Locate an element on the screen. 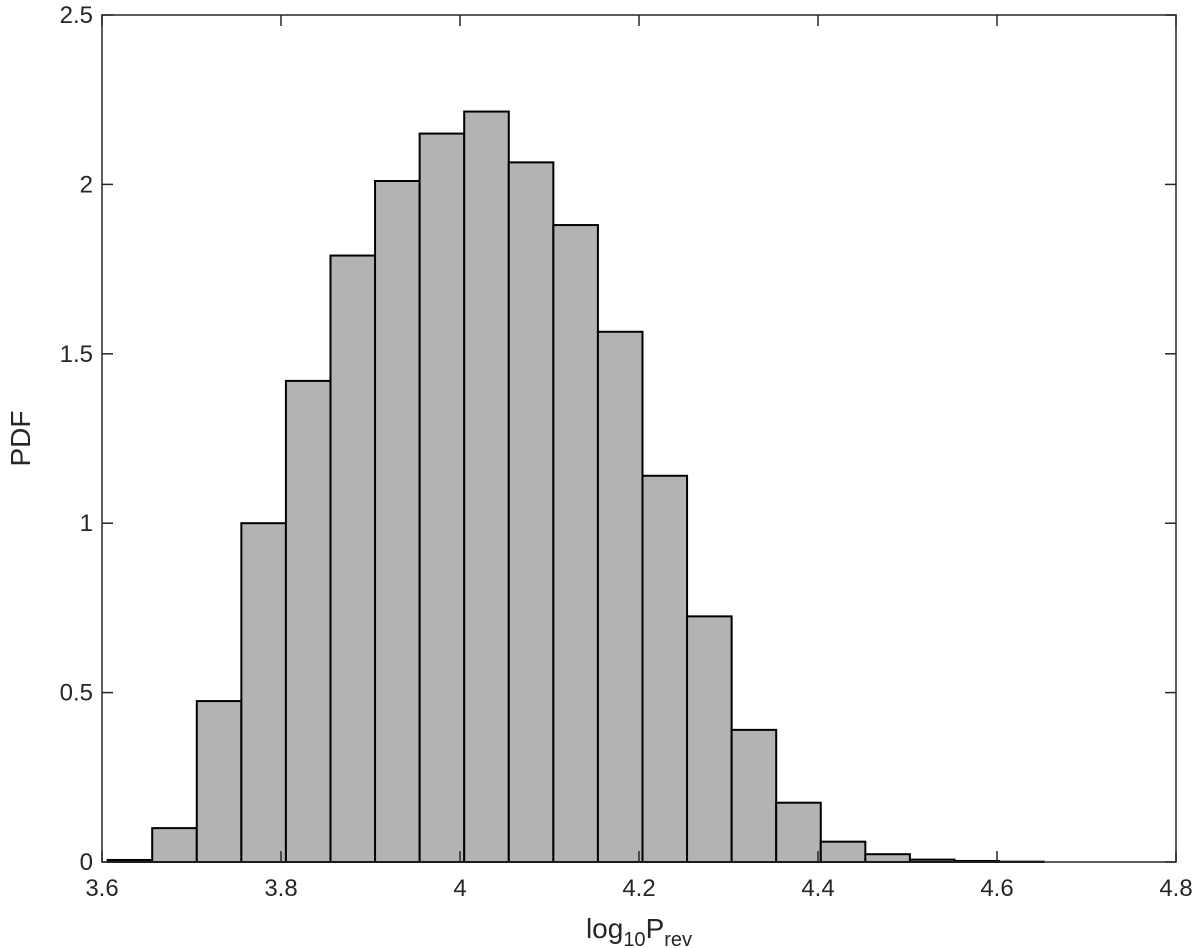 The height and width of the screenshot is (948, 1200). x-tick-label: 4.6 is located at coordinates (996, 888).